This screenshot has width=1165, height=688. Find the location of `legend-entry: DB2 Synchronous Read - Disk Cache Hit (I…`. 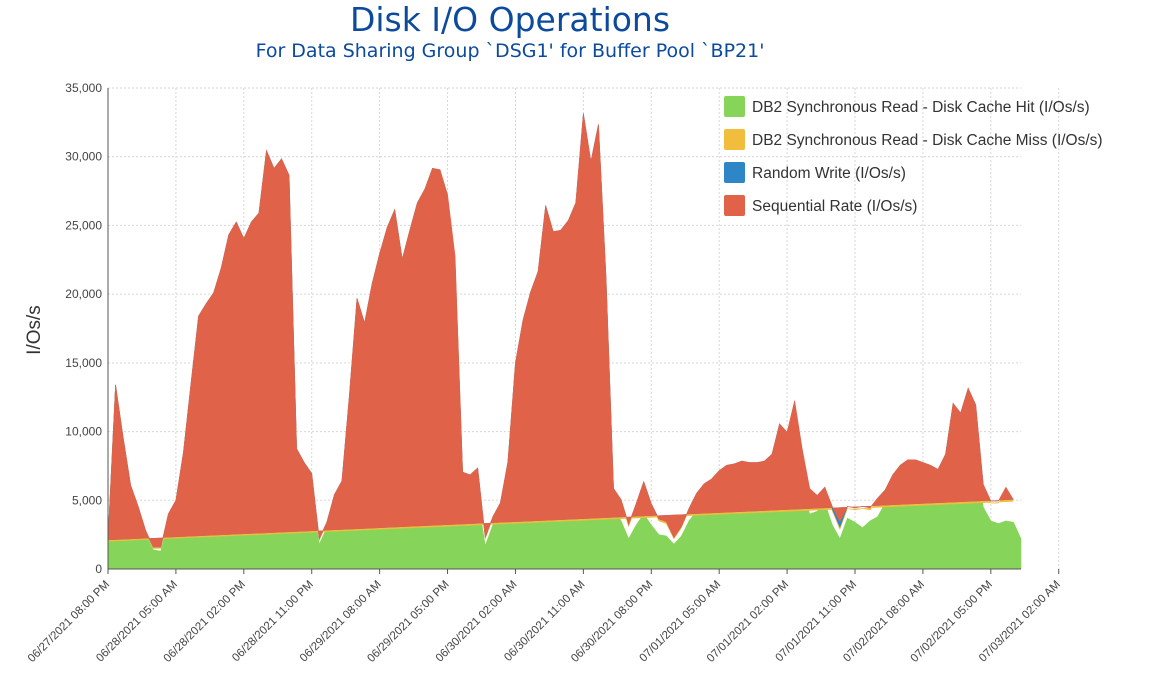

legend-entry: DB2 Synchronous Read - Disk Cache Hit (I… is located at coordinates (921, 107).